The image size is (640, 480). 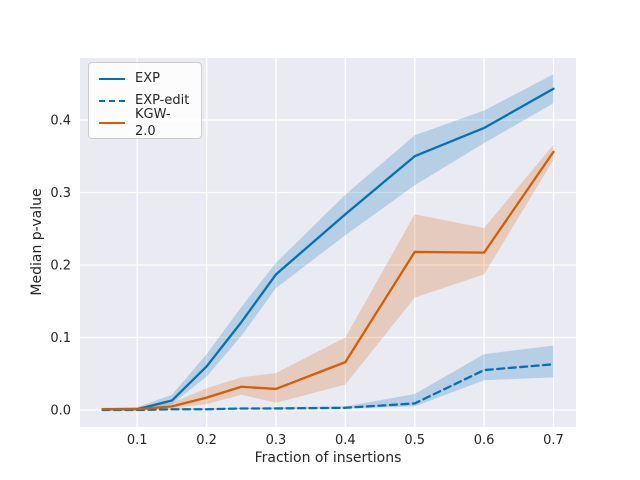 I want to click on legend-item-exp-edit: EXP-edit, so click(x=145, y=100).